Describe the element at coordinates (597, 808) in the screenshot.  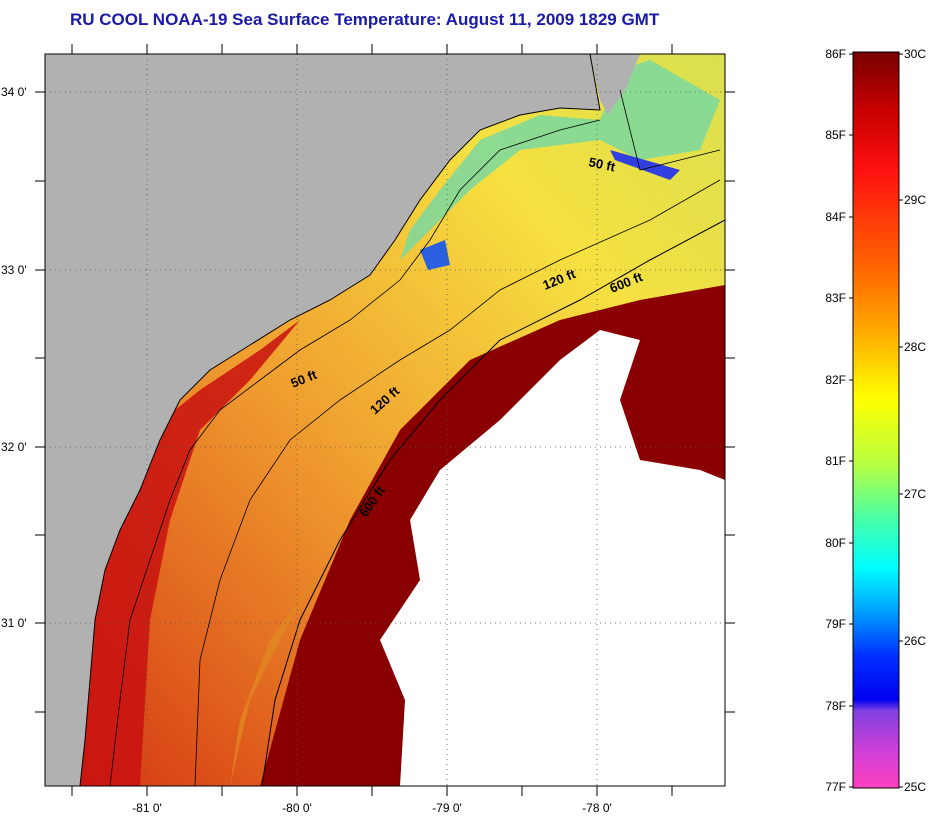
I see `lon-label-78: -78 0'` at that location.